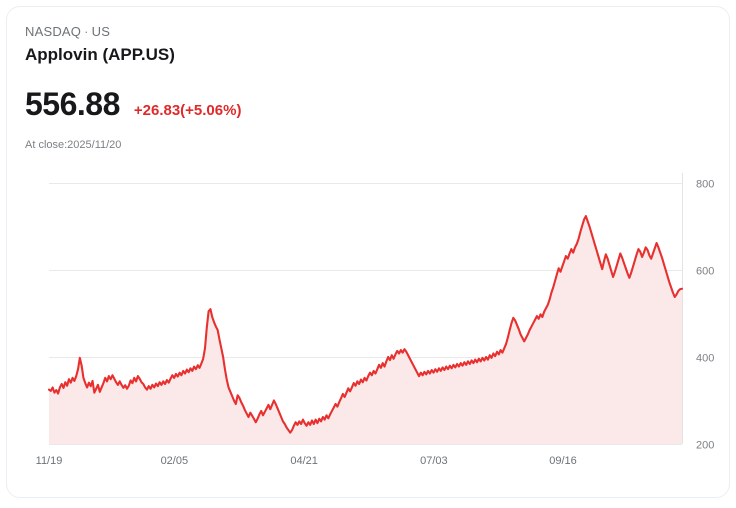  What do you see at coordinates (187, 110) in the screenshot?
I see `price-change: +26.83(+5.06%)` at bounding box center [187, 110].